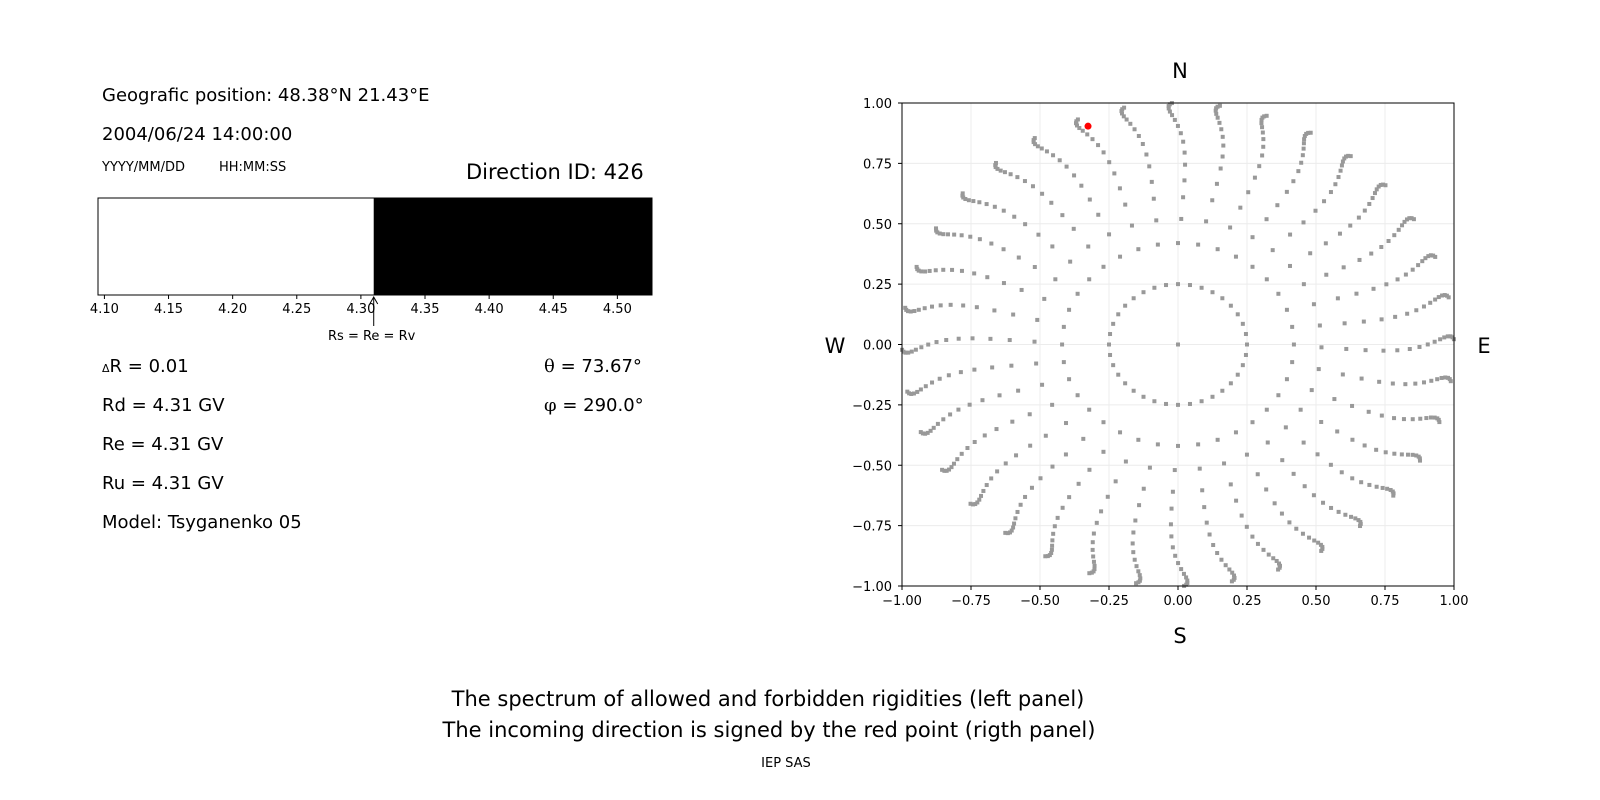  What do you see at coordinates (1178, 601) in the screenshot?
I see `x-tick-label: 0.00` at bounding box center [1178, 601].